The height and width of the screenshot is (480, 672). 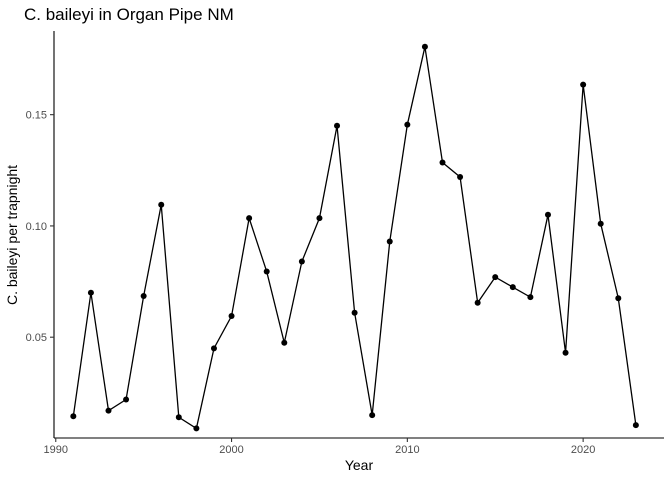 I want to click on y-tick-label: 0.10, so click(x=36, y=227).